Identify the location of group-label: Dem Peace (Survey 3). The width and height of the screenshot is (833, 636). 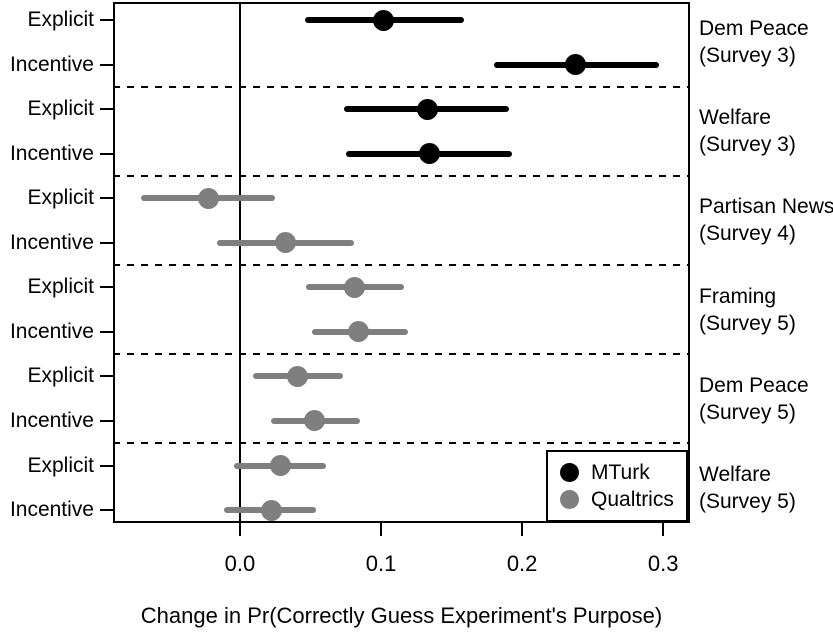
(766, 42).